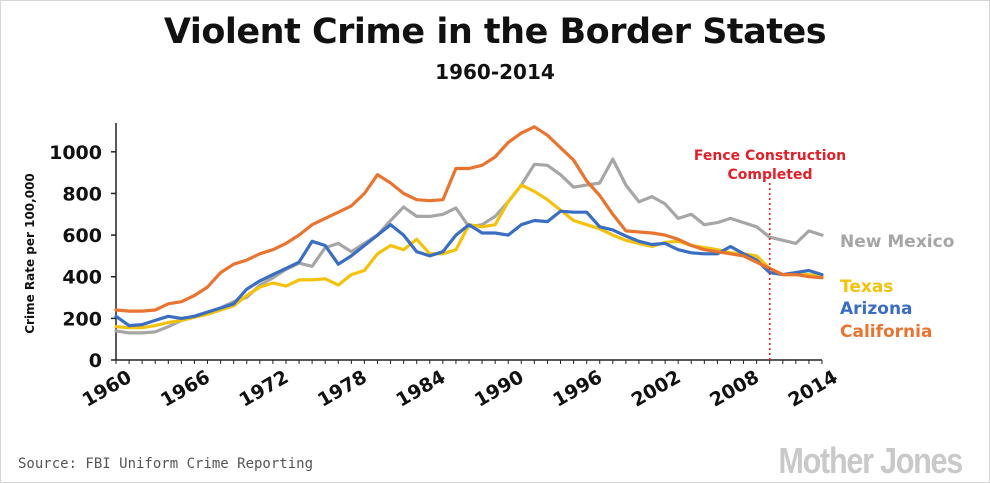  I want to click on y-tick-label-600: 600, so click(82, 236).